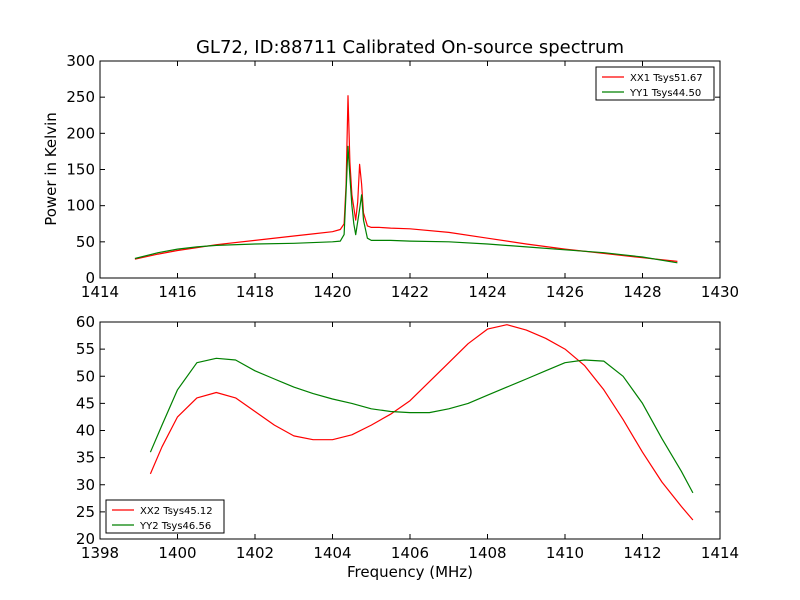 The width and height of the screenshot is (800, 600). I want to click on legend: XX1 Tsys51.67 YY1 Tsys44.50, so click(655, 83).